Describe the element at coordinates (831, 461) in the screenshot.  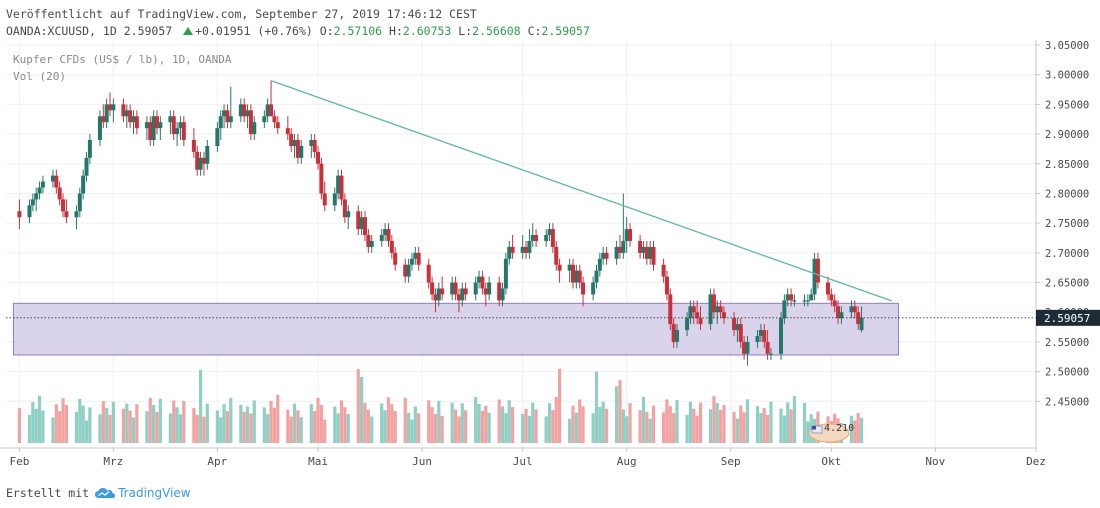
I see `x-tick-label-8: Okt` at that location.